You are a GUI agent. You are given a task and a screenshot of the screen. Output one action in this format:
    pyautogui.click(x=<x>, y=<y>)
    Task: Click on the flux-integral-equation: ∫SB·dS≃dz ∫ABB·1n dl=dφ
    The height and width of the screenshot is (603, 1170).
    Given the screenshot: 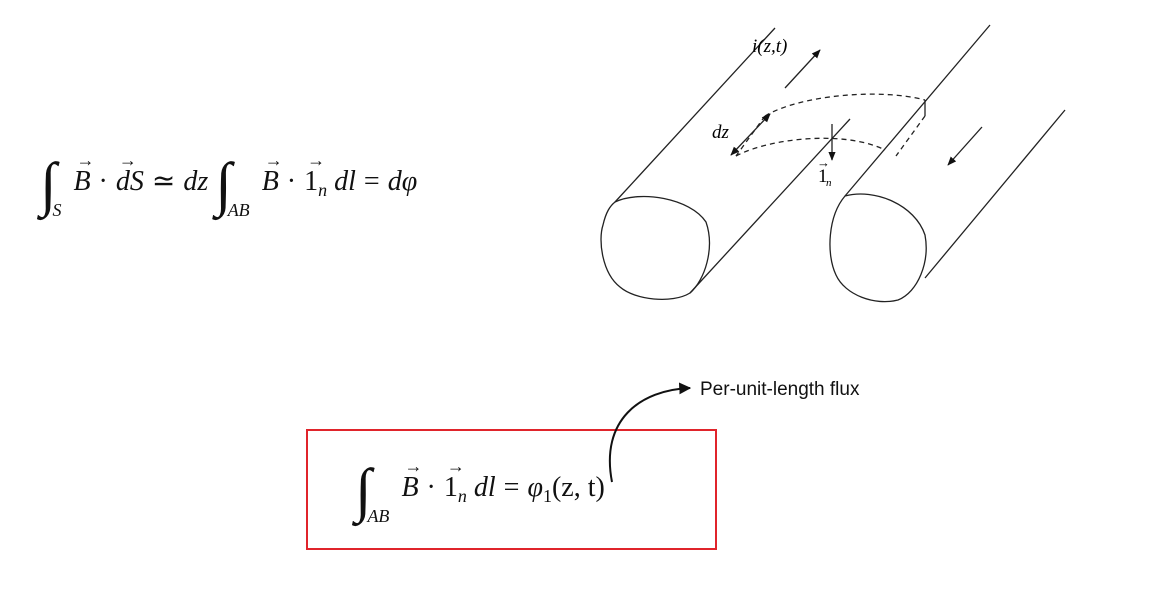 What is the action you would take?
    pyautogui.click(x=229, y=178)
    